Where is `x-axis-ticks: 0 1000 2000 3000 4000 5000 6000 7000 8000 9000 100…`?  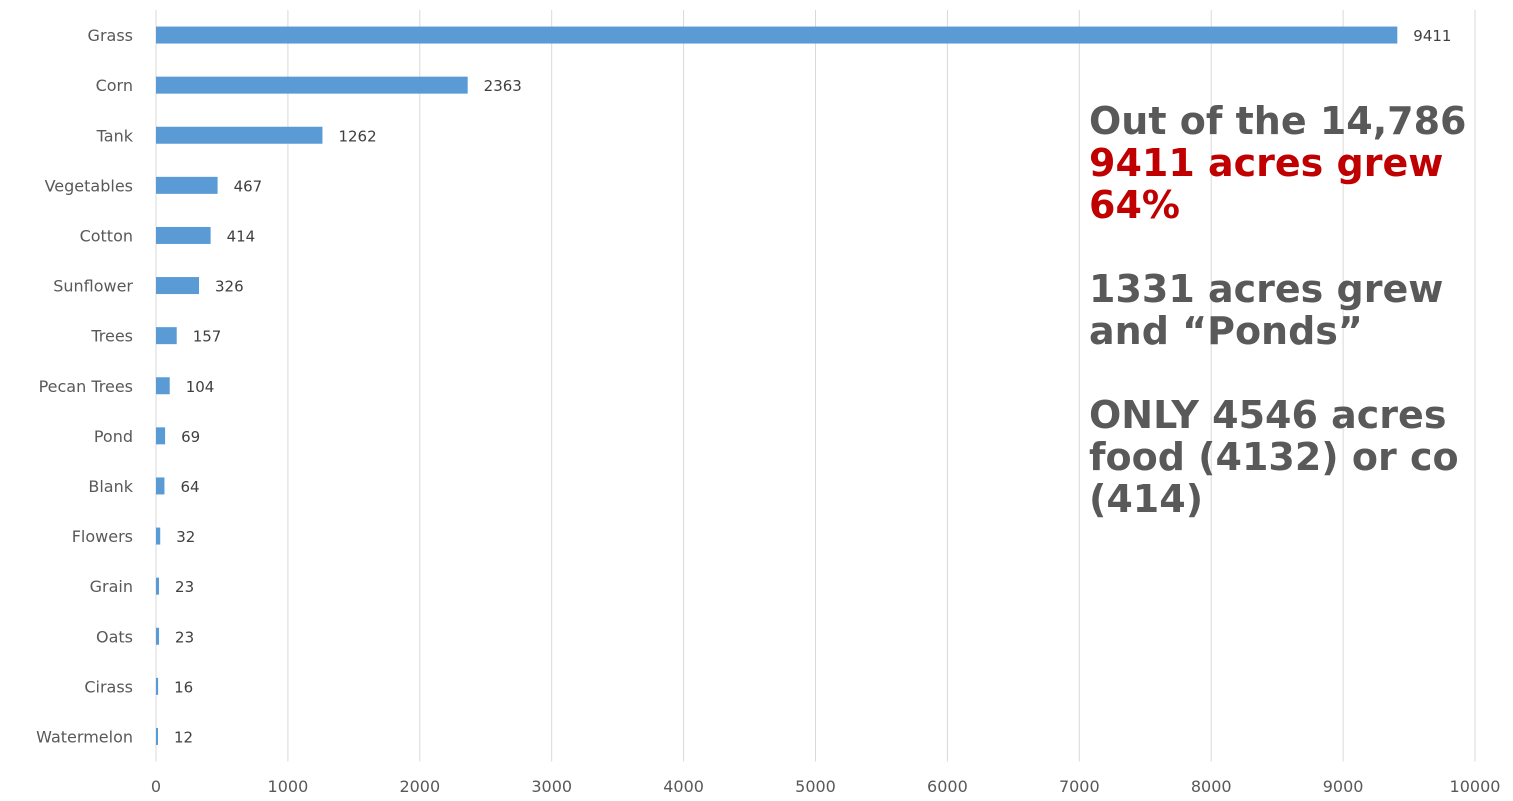
x-axis-ticks: 0 1000 2000 3000 4000 5000 6000 7000 8000 9000 100… is located at coordinates (826, 786).